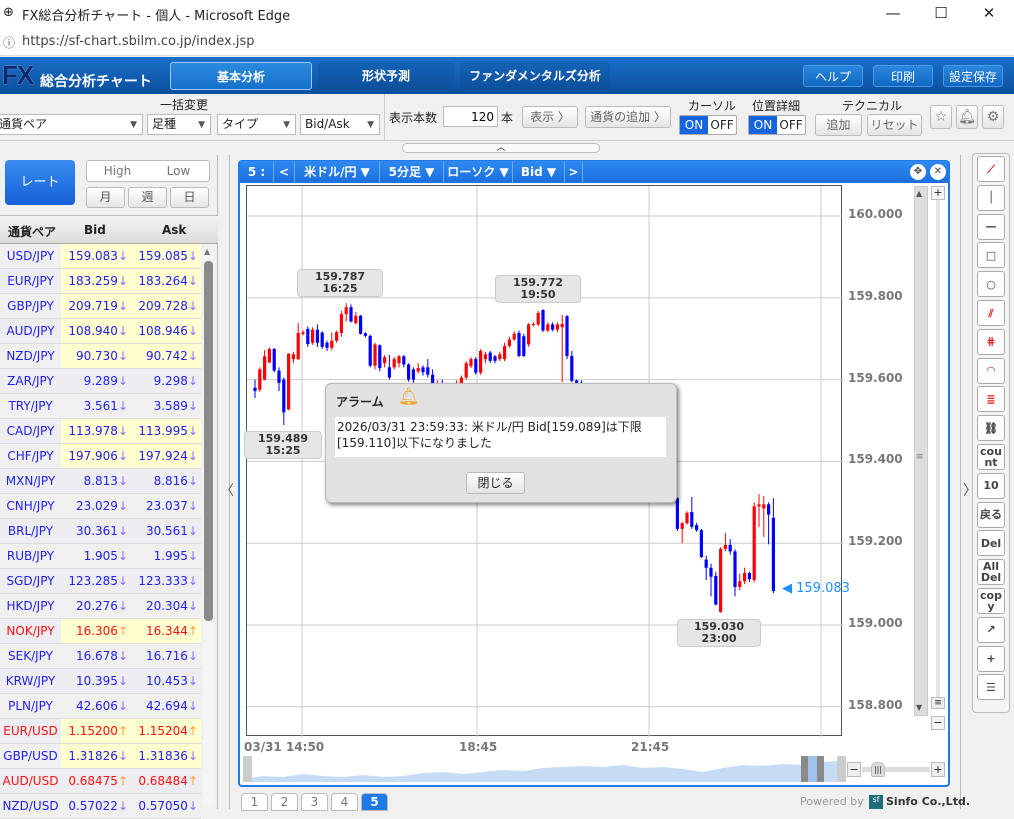 Image resolution: width=1014 pixels, height=819 pixels. Describe the element at coordinates (166, 556) in the screenshot. I see `ask-value: 1.995↓` at that location.